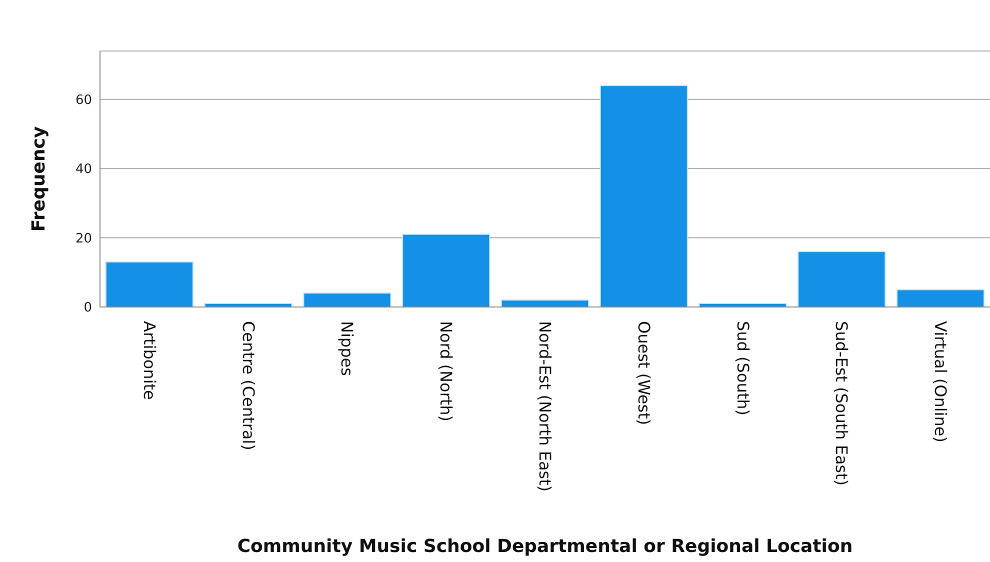  I want to click on x-tick-label: Artibonite, so click(149, 360).